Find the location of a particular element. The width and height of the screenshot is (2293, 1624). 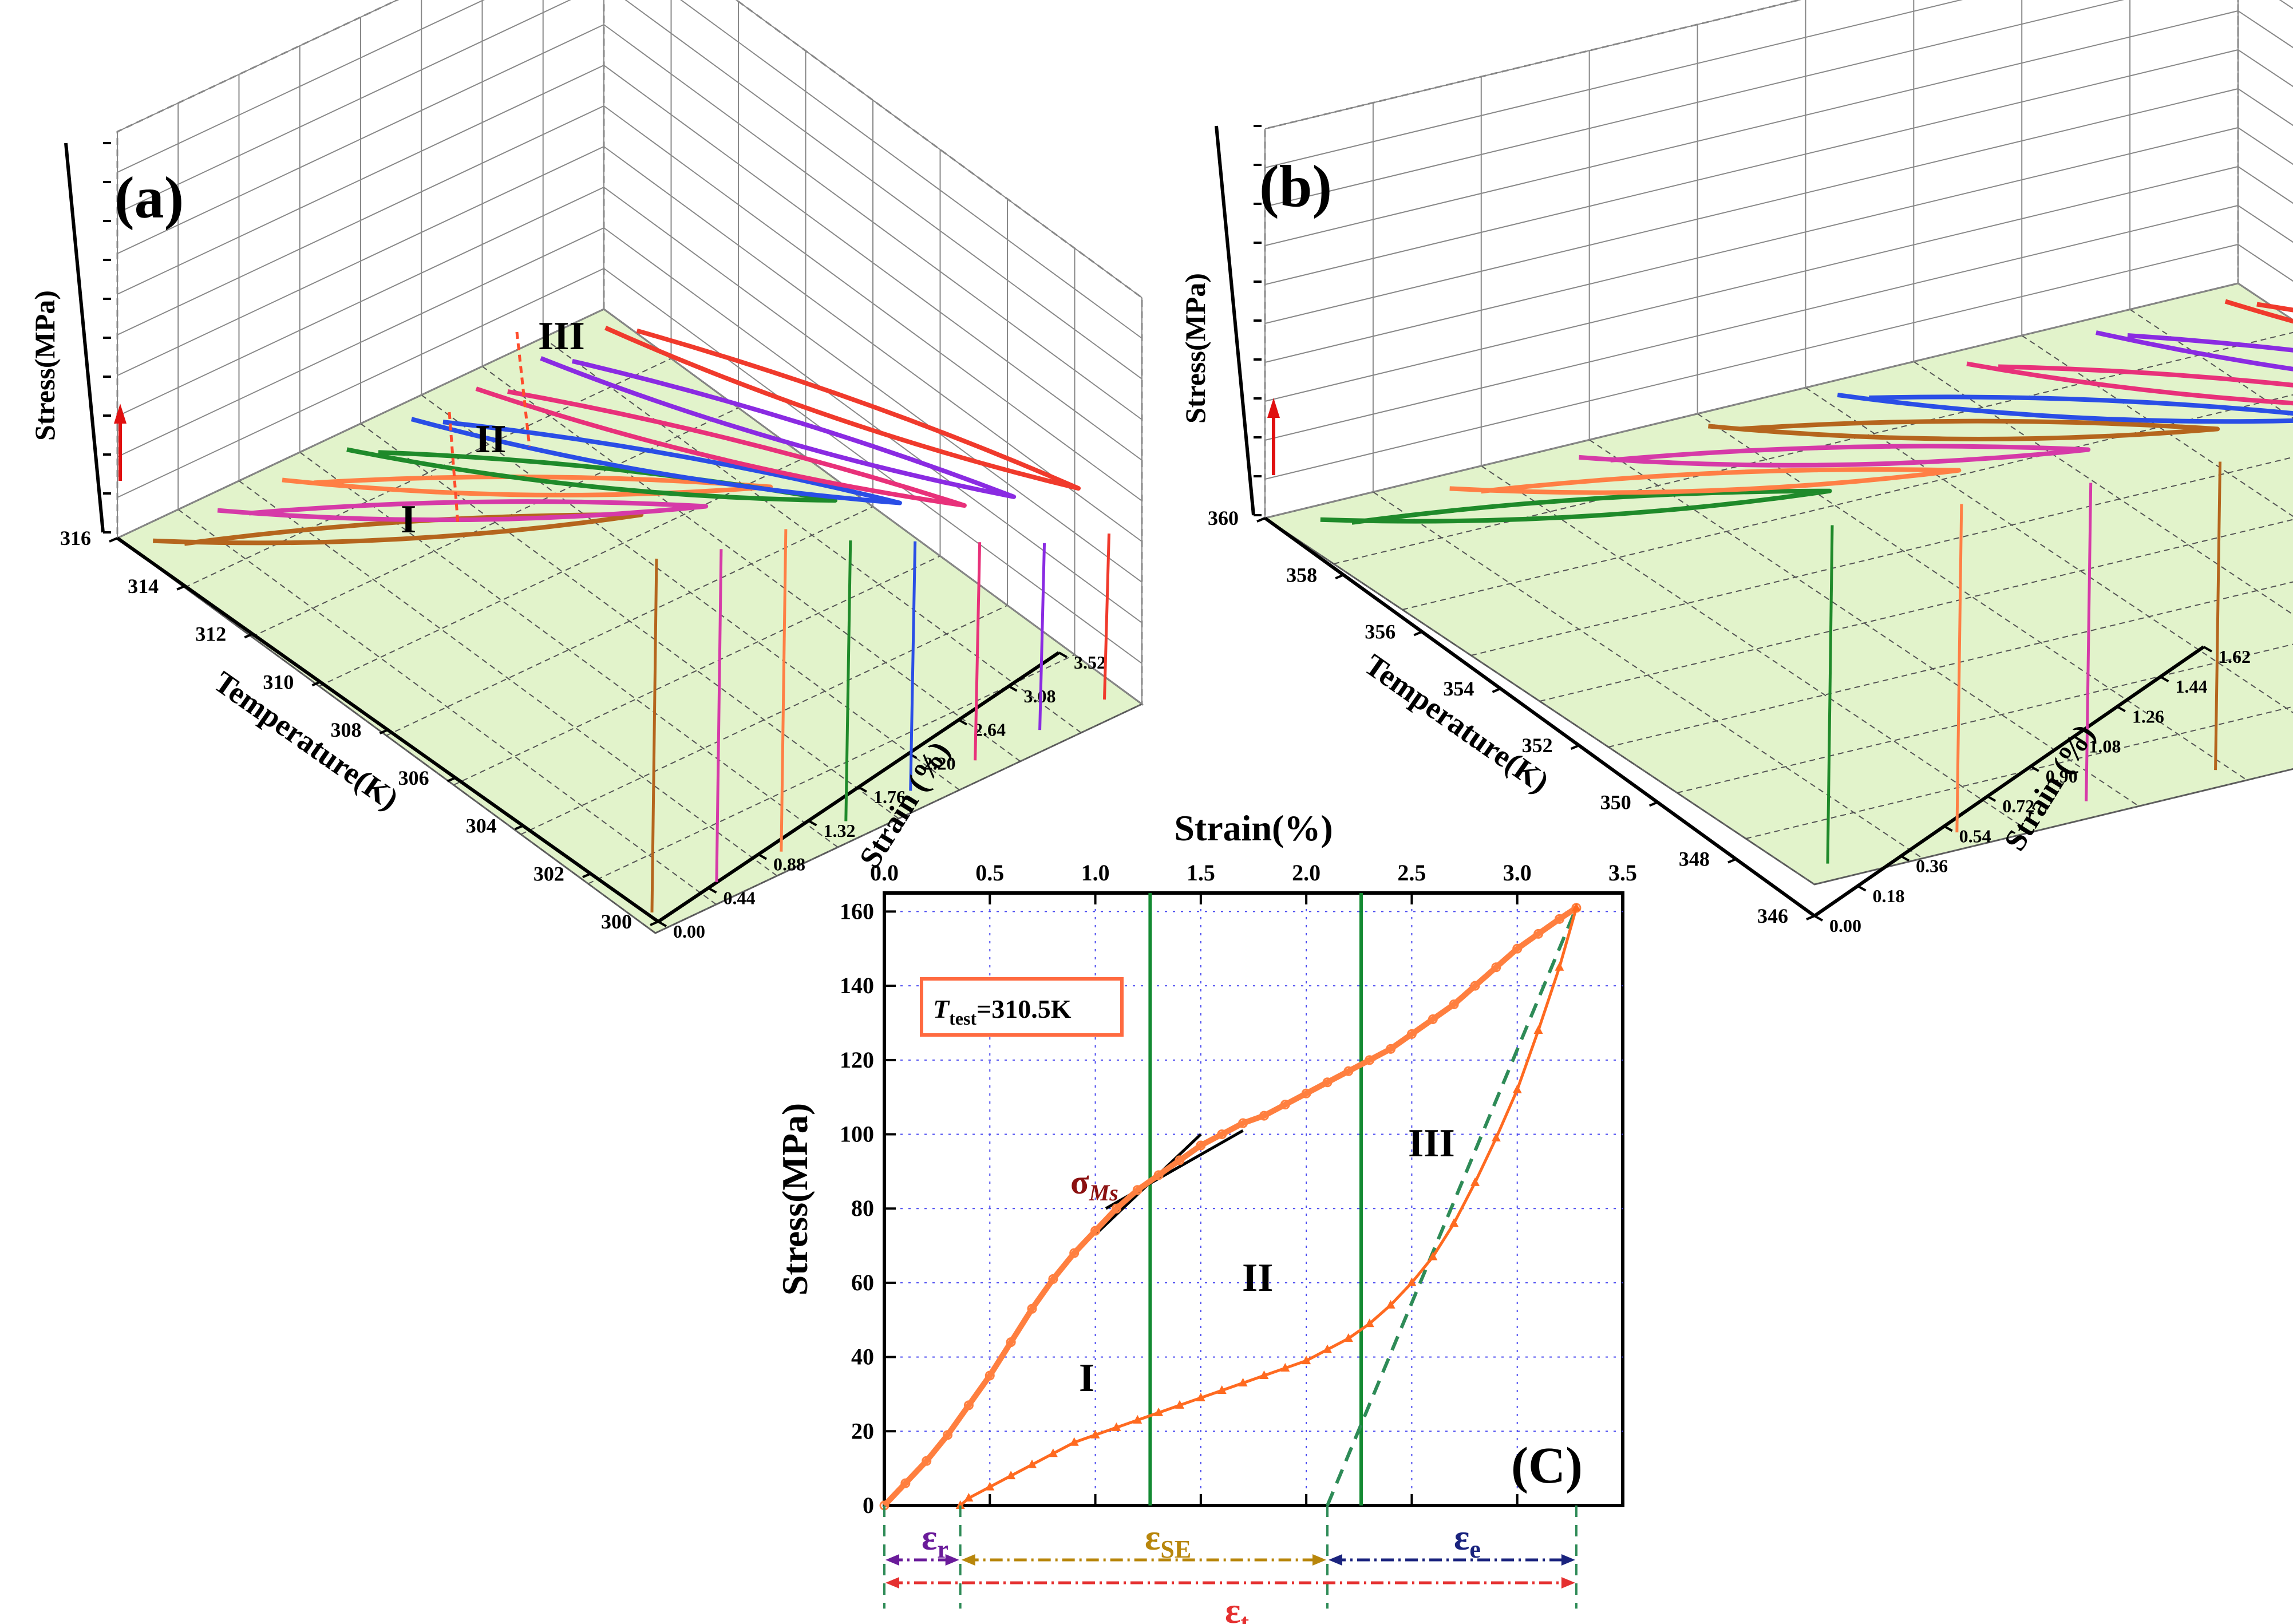

strain-tick-label: 0.00 is located at coordinates (1845, 925).